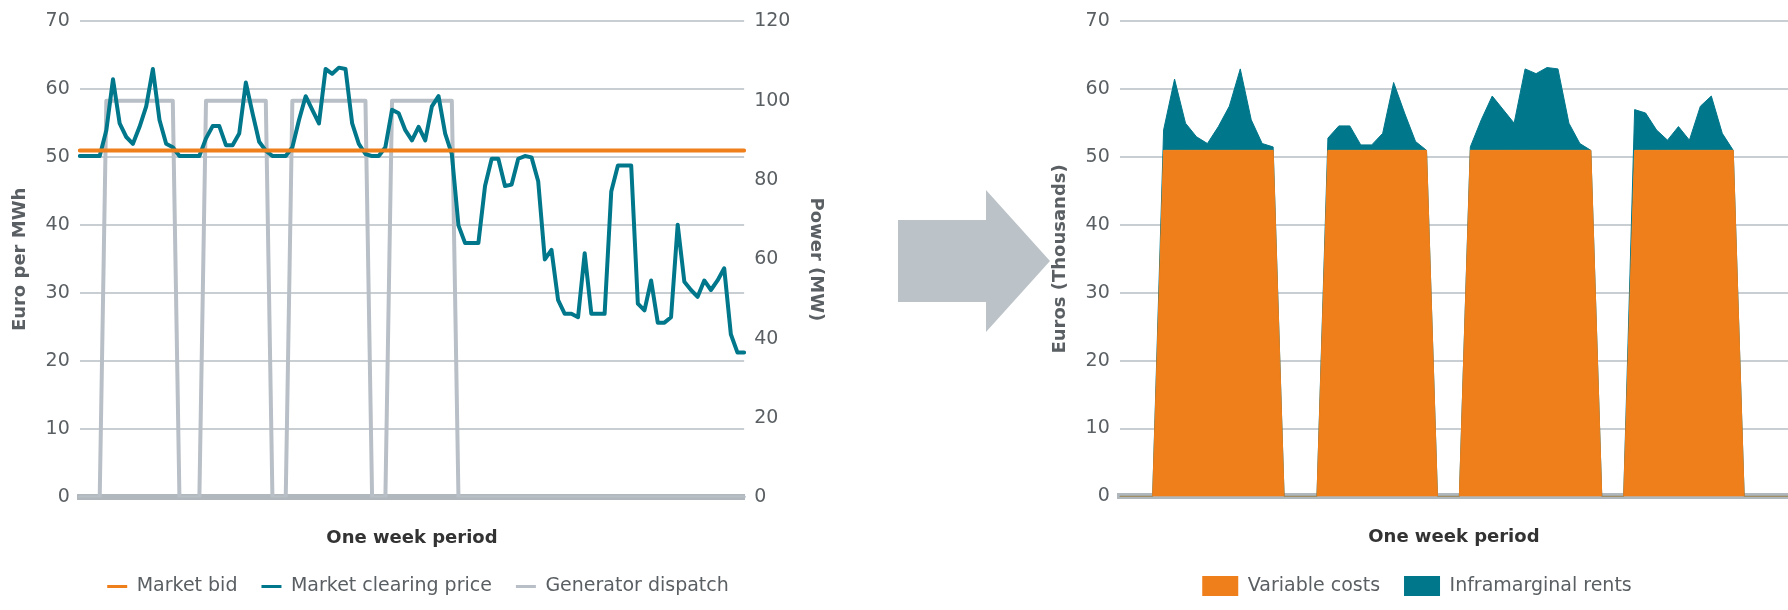 This screenshot has height=610, width=1788. I want to click on legend-label: Inframarginal rents, so click(1540, 583).